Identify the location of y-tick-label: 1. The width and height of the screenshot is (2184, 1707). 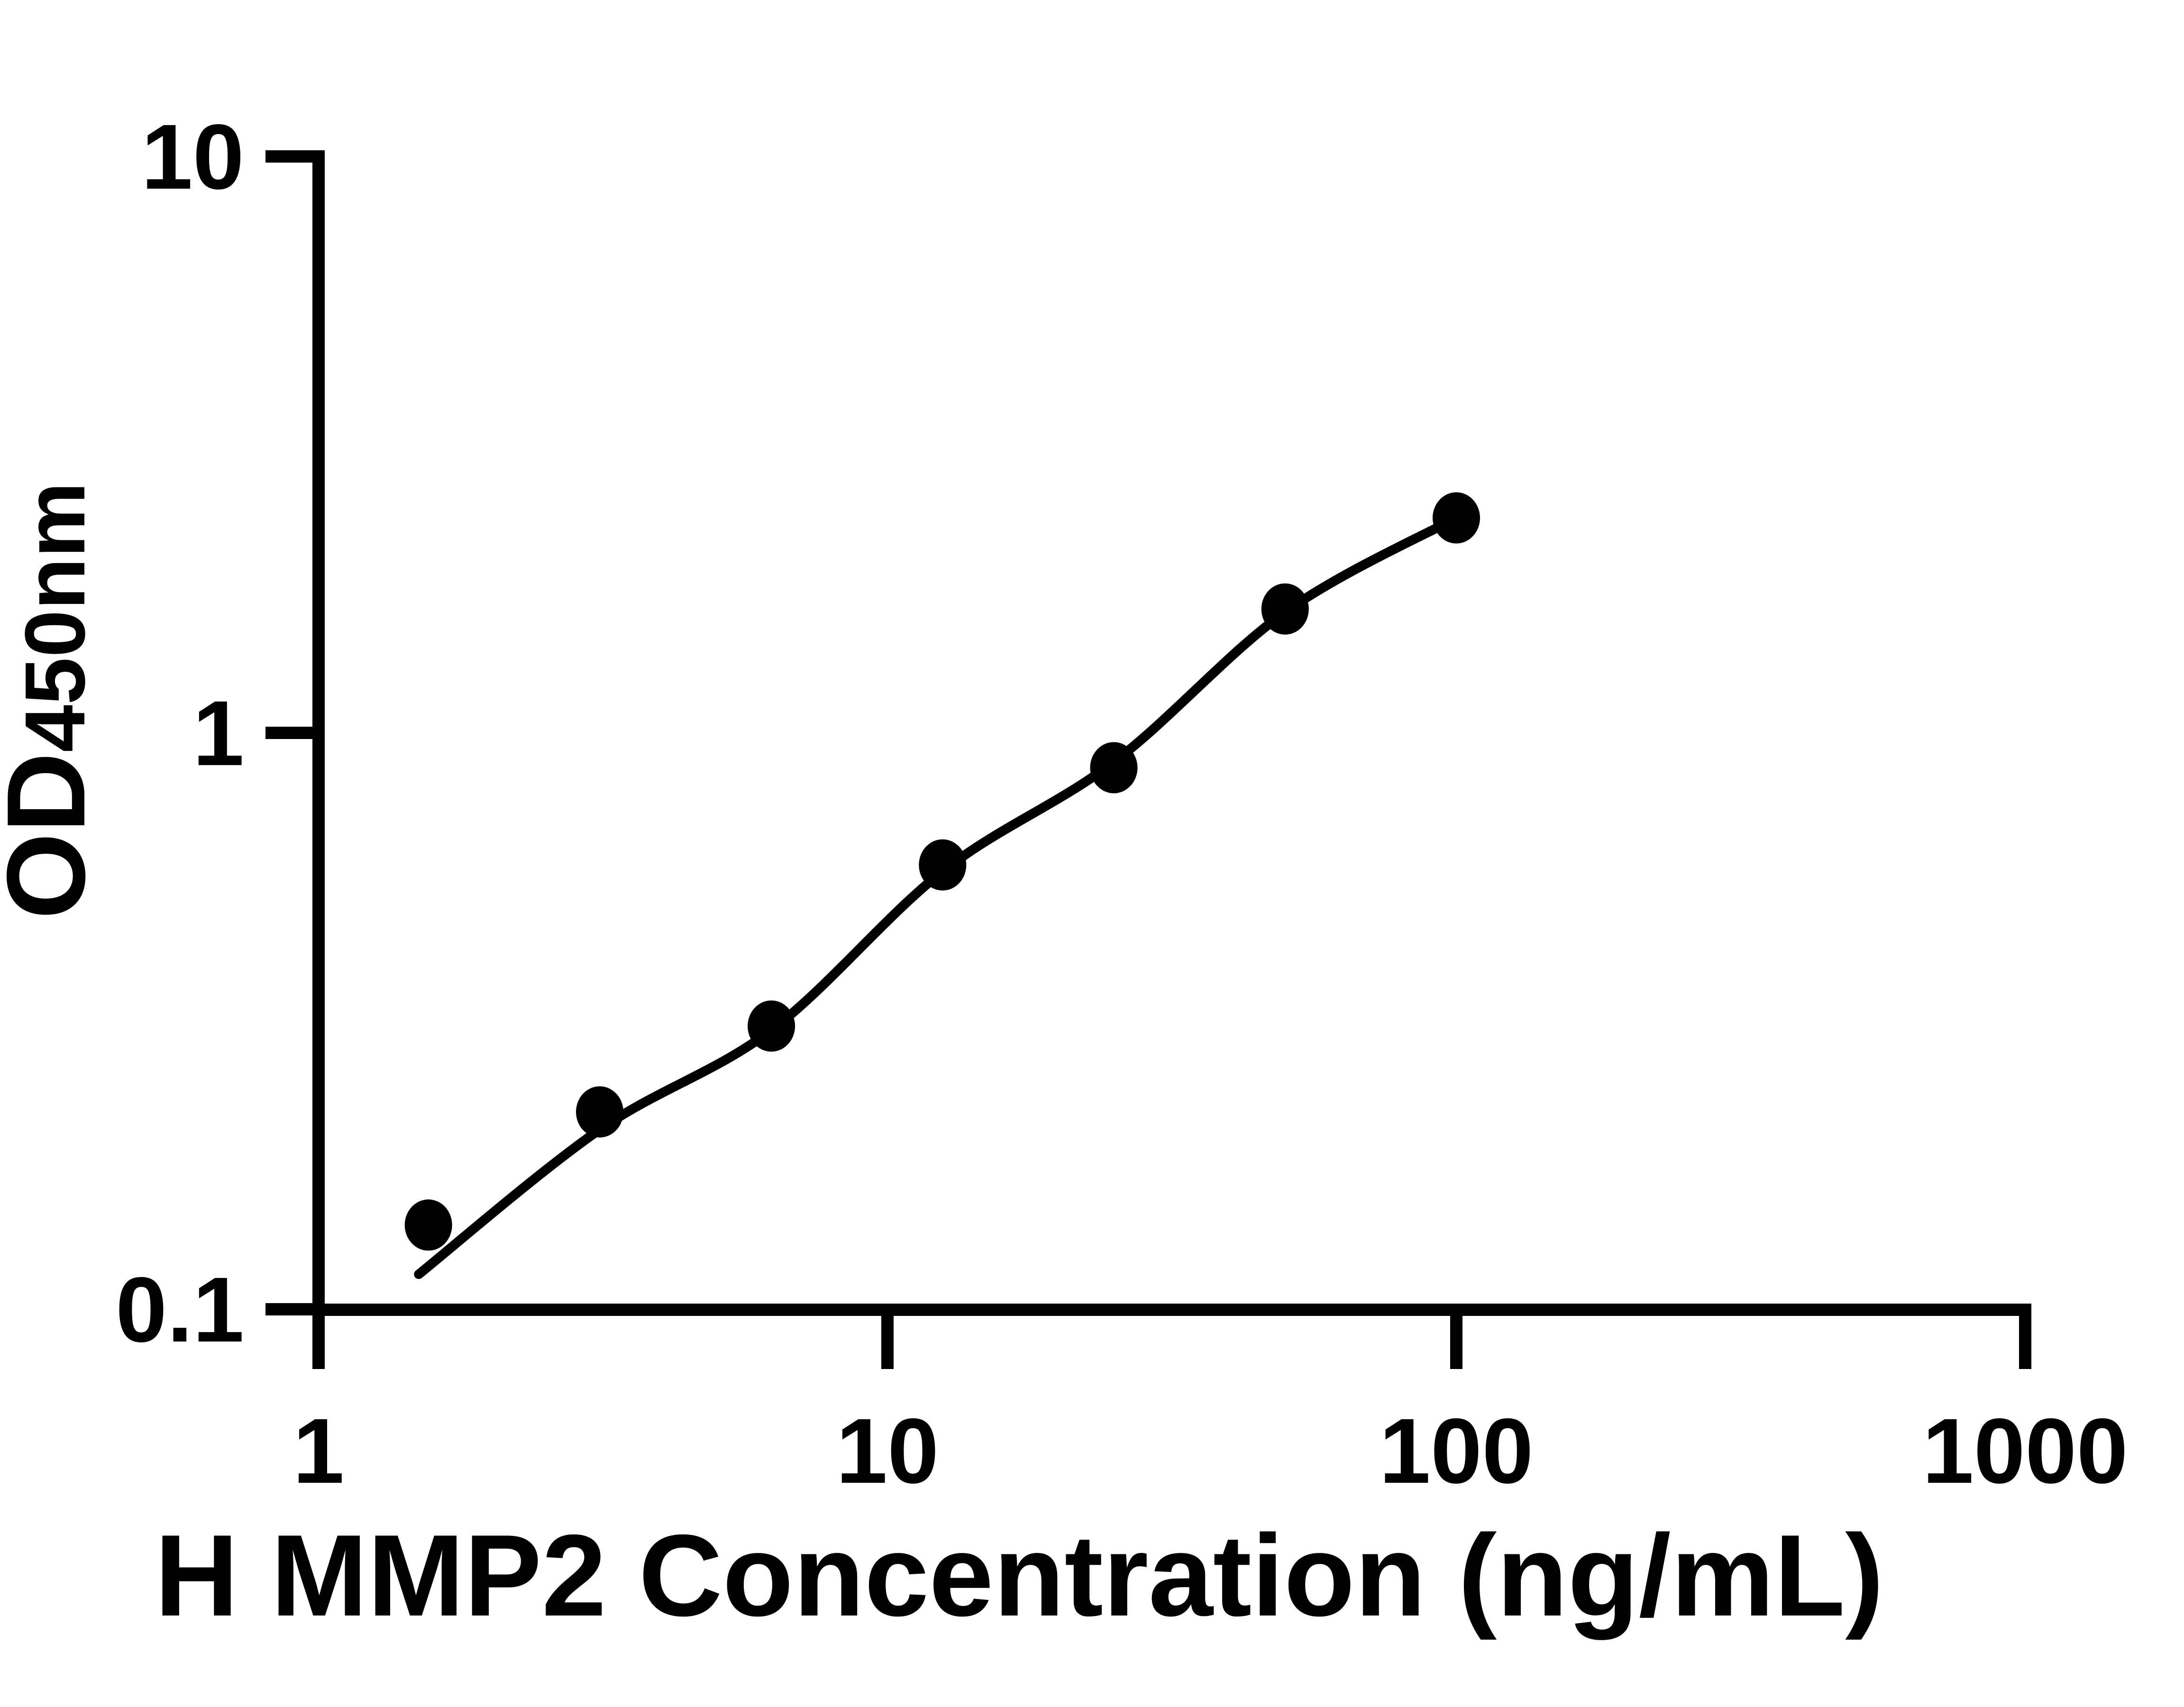
(218, 734).